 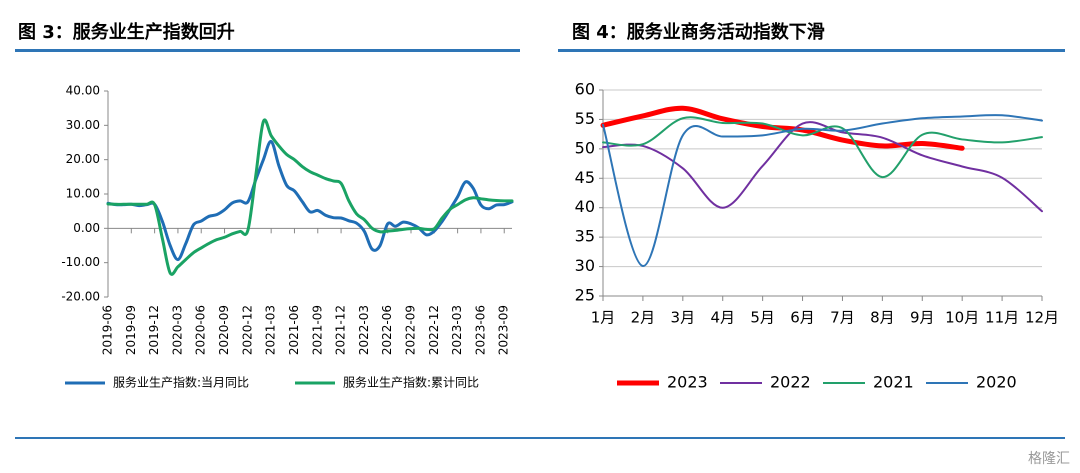 I want to click on x-tick-label: 2020-06, so click(x=201, y=330).